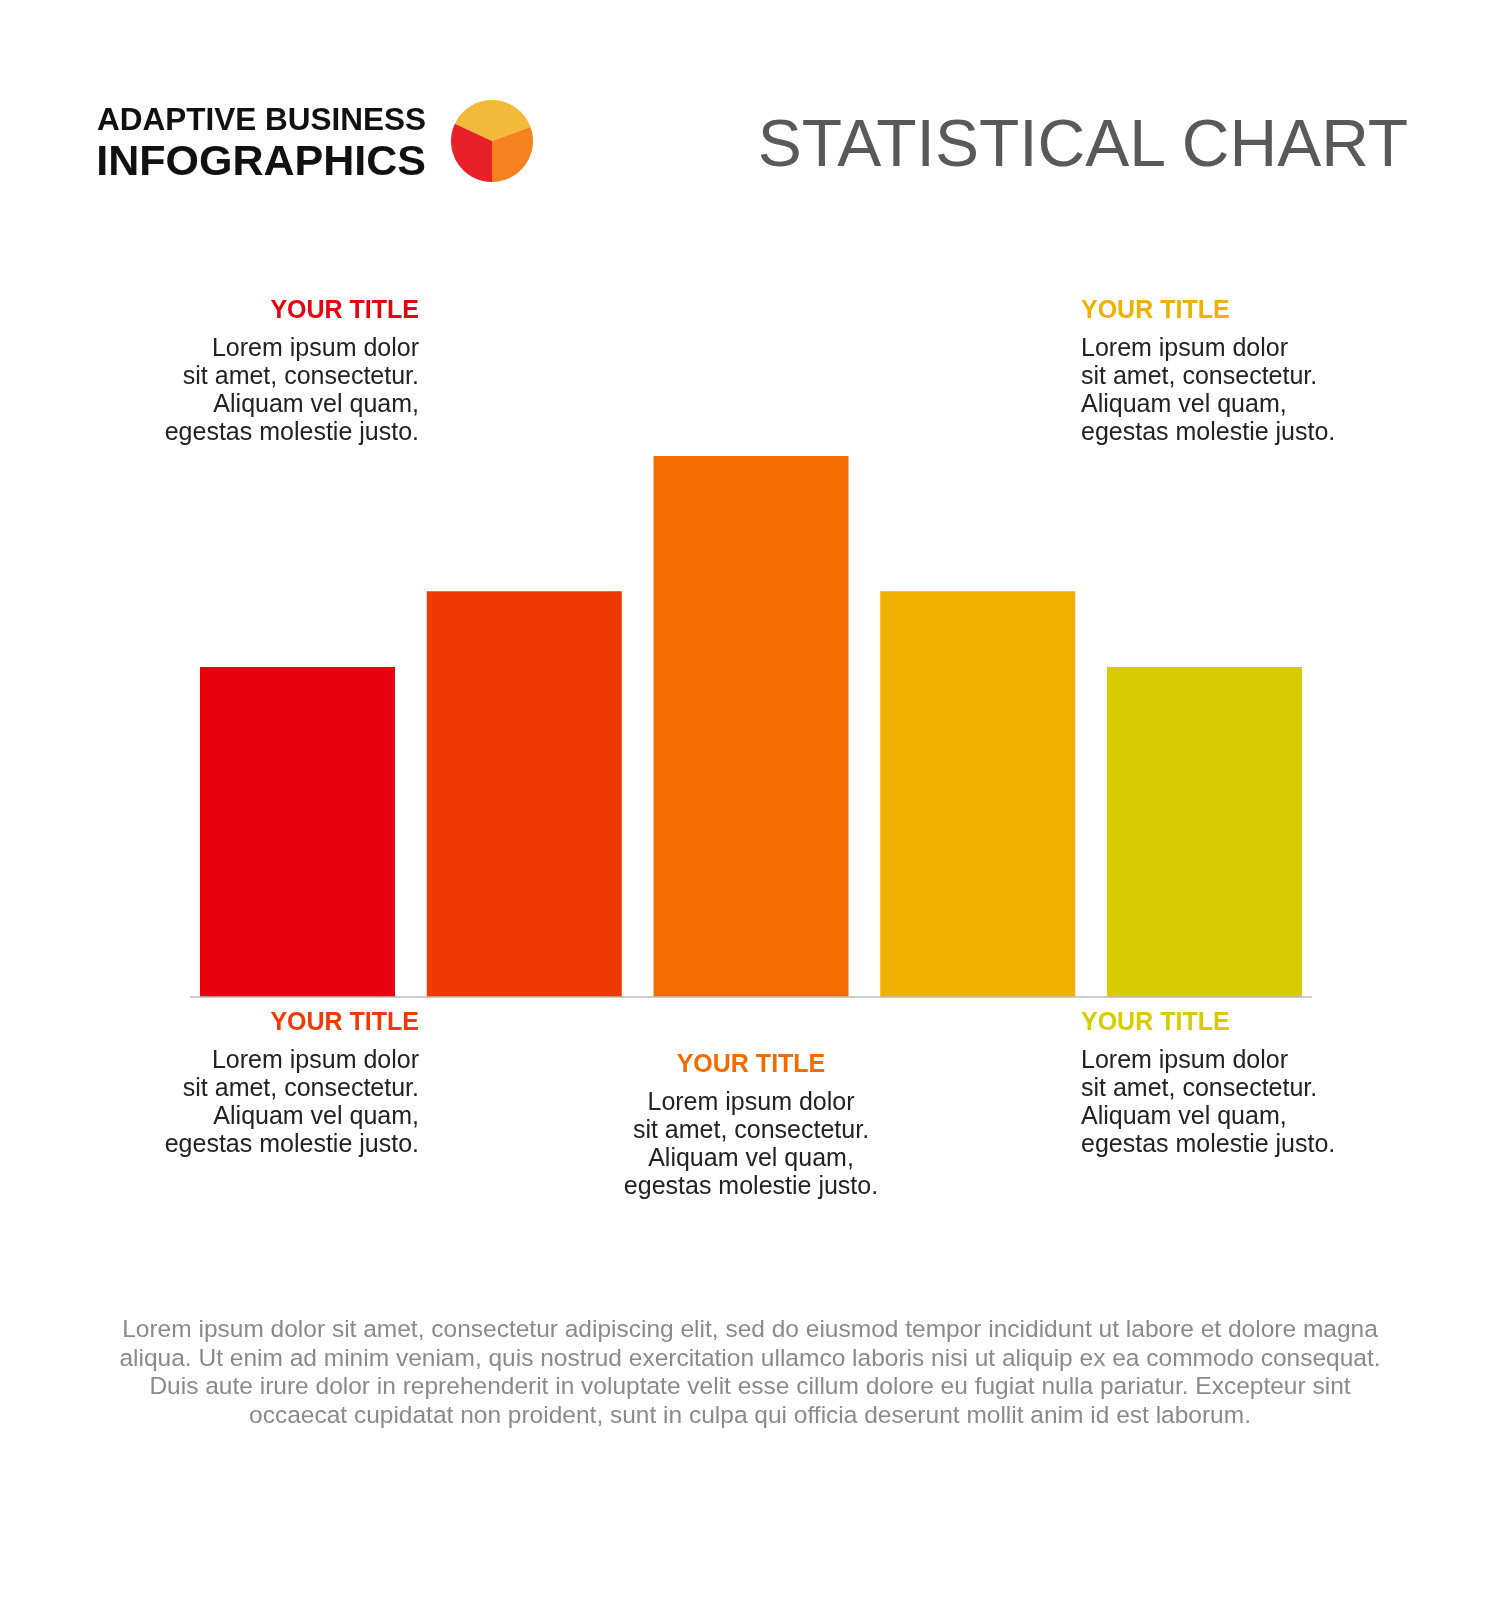  What do you see at coordinates (750, 1371) in the screenshot?
I see `text: Lorem ipsum dolor sit amet, consectetur adipiscing elit, sed do eiusmod tempor incididunt ut labore et dolore magna aliqua. Ut enim ad minim veniam, quis nostrud exercitation ullamco laboris nisi ut aliquip ex ea commodo consequat. Duis aute irure dolor in reprehenderit in voluptate velit esse cillum dolore eu fugiat nulla pariatur. Excepteur sint occaecat cupidatat non proident, sunt in culpa qui officia deserunt mollit anim id est laborum.` at bounding box center [750, 1371].